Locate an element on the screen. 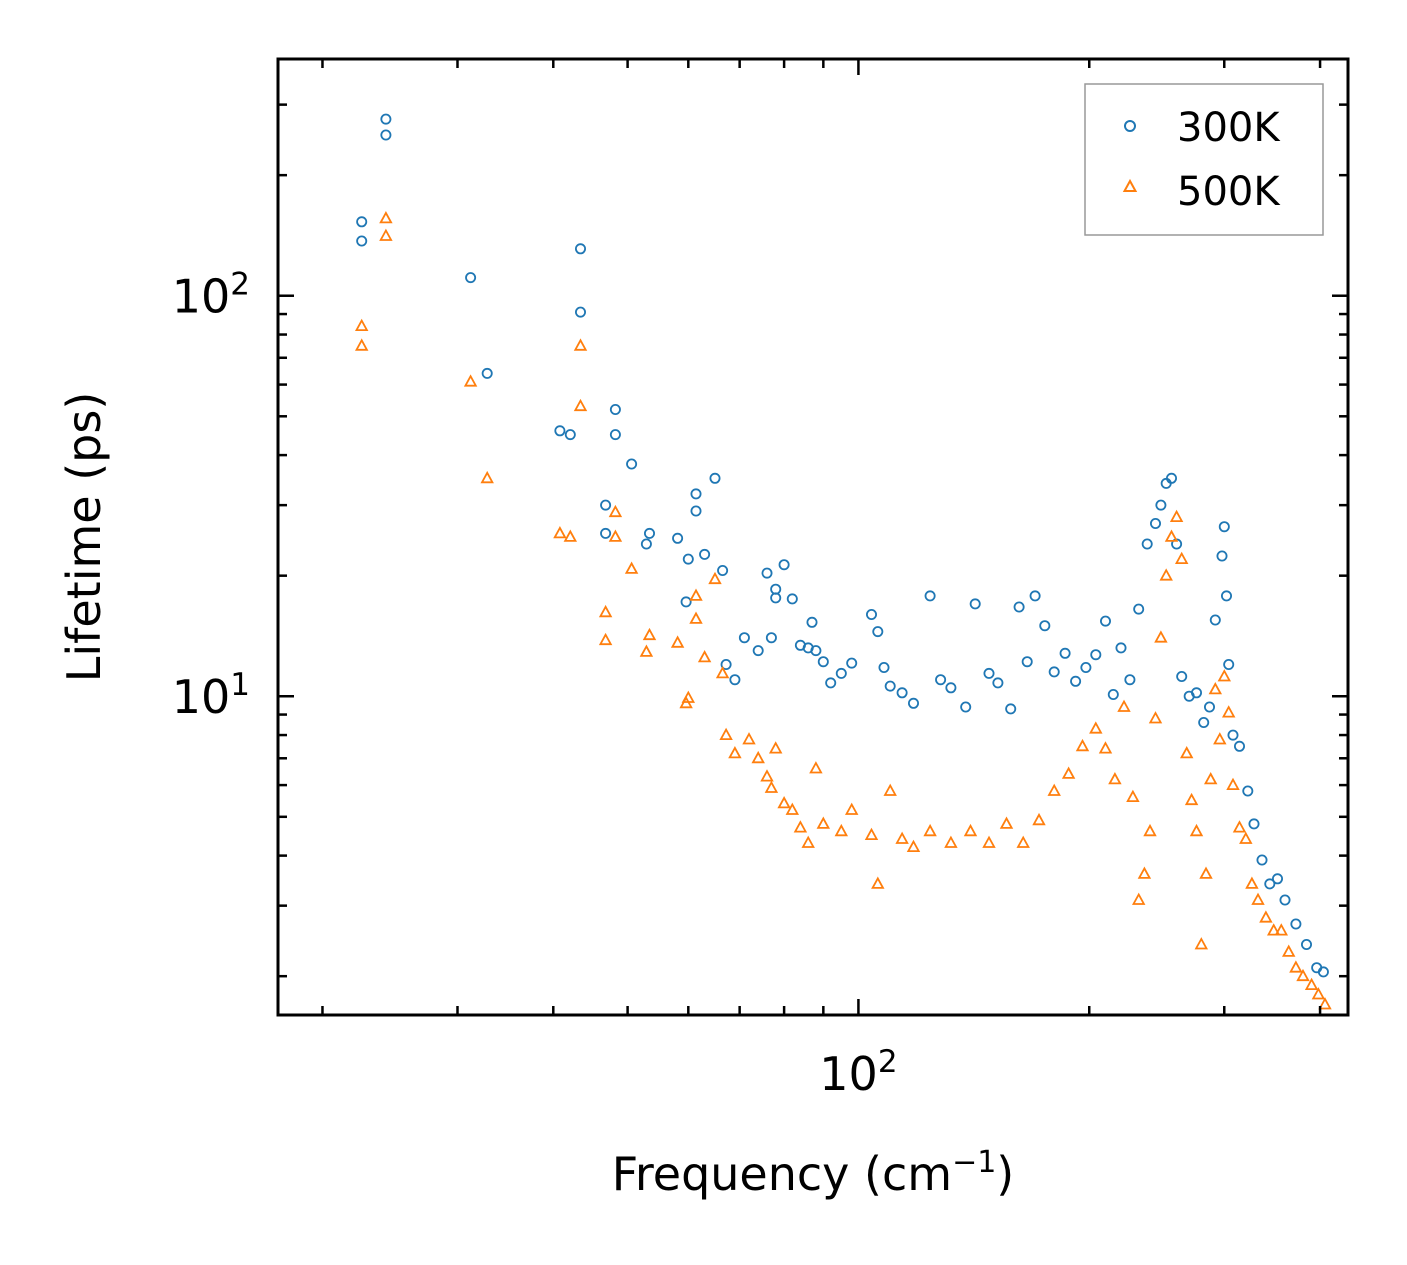  x-axis-label: Frequency (cm−1) is located at coordinates (813, 1173).